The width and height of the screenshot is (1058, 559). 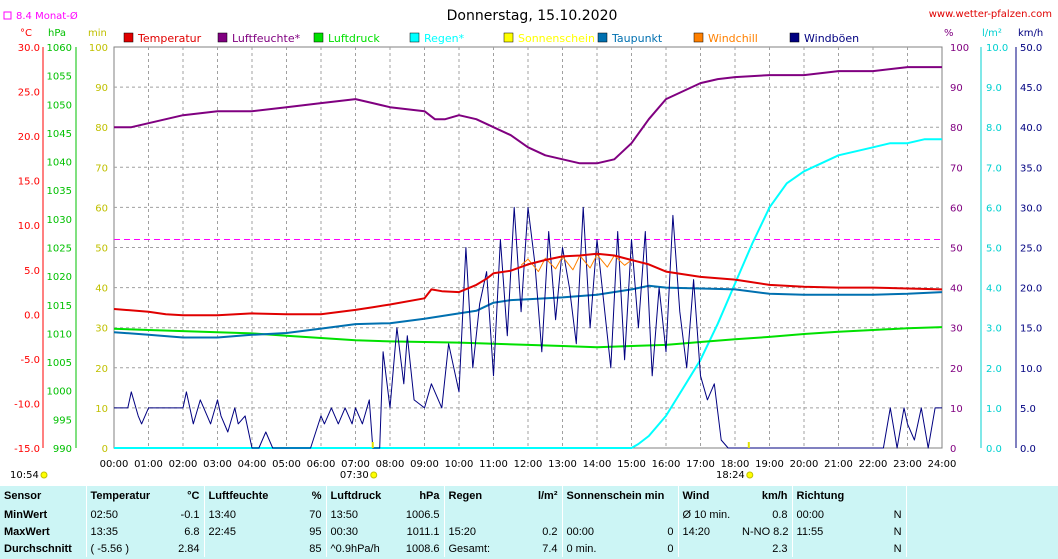 What do you see at coordinates (994, 208) in the screenshot?
I see `rain-axis-tick-label: 6.0` at bounding box center [994, 208].